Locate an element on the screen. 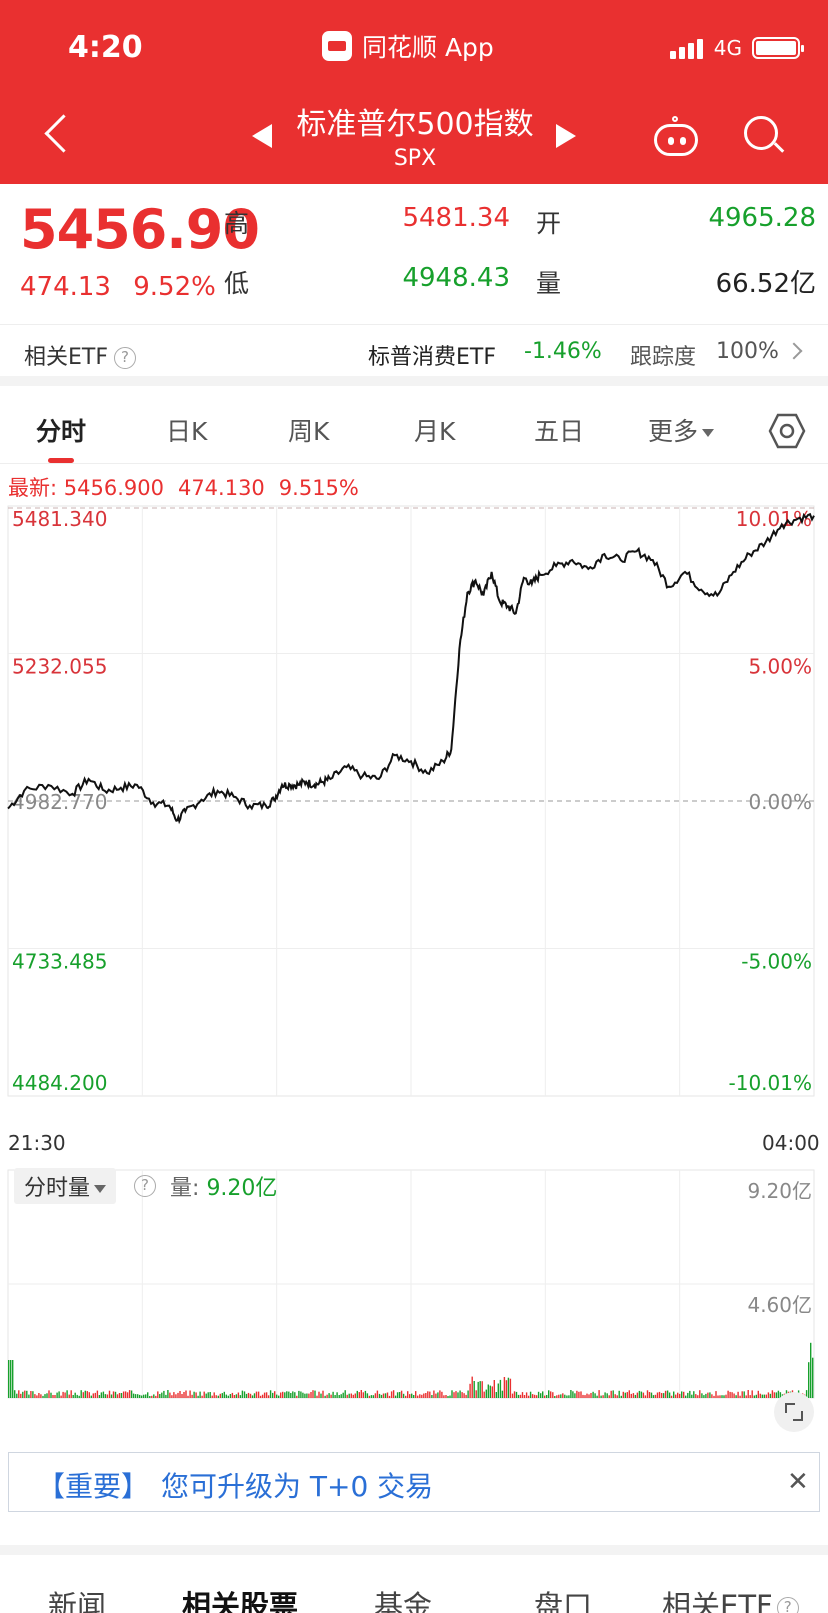  tab-daily-k: 日K is located at coordinates (187, 431).